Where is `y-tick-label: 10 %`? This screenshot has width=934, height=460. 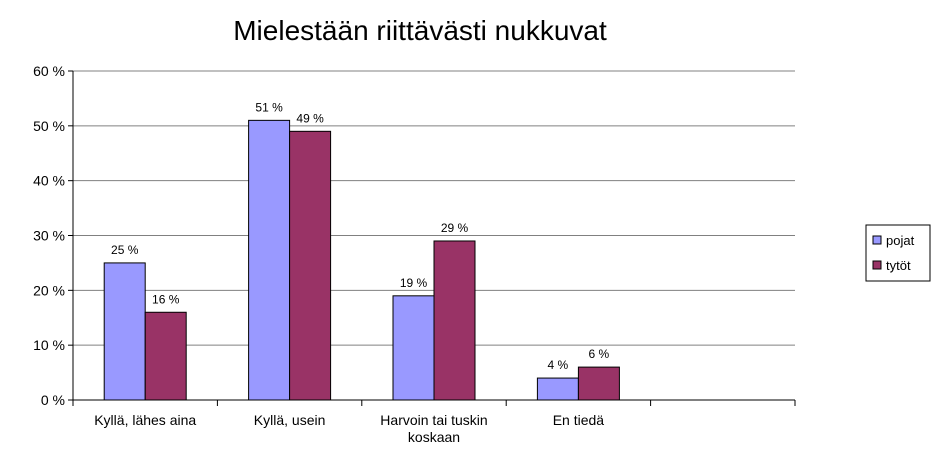
y-tick-label: 10 % is located at coordinates (49, 345).